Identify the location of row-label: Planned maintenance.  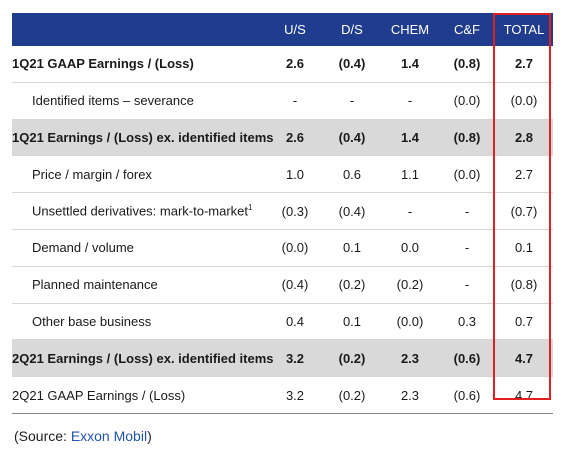
(95, 285).